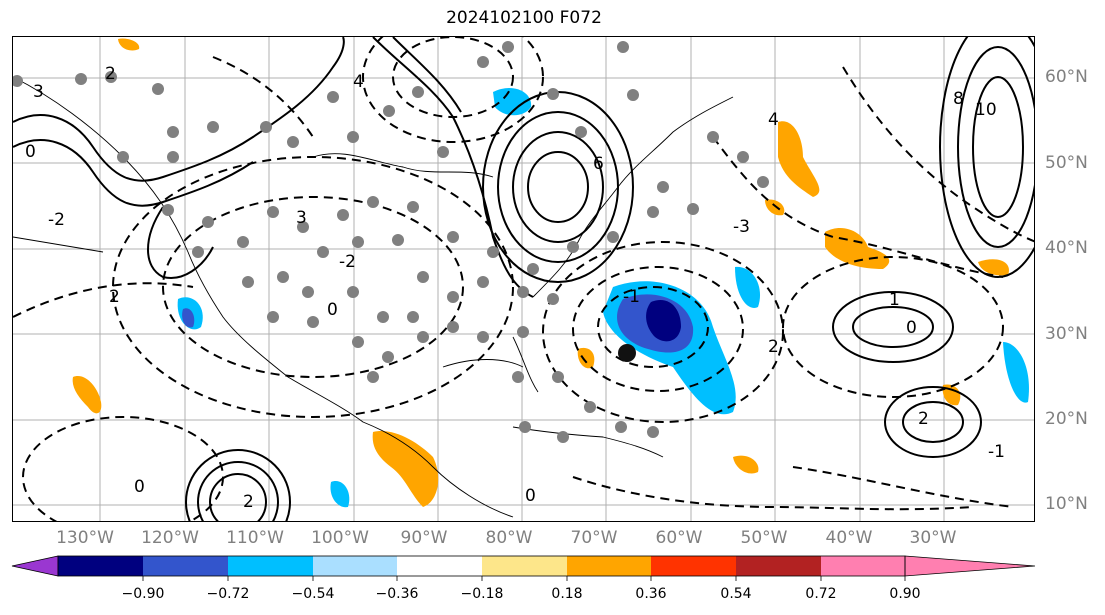 The image size is (1105, 615). Describe the element at coordinates (764, 538) in the screenshot. I see `lon-label: 50°W` at that location.